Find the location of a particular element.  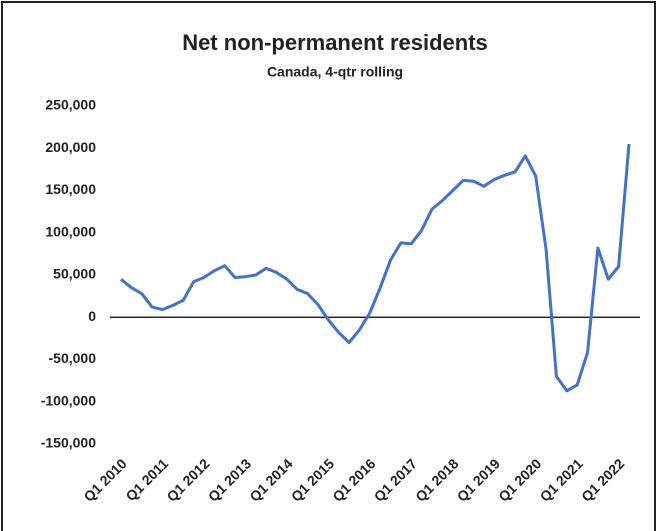

y-tick-label: -50,000 is located at coordinates (73, 358).